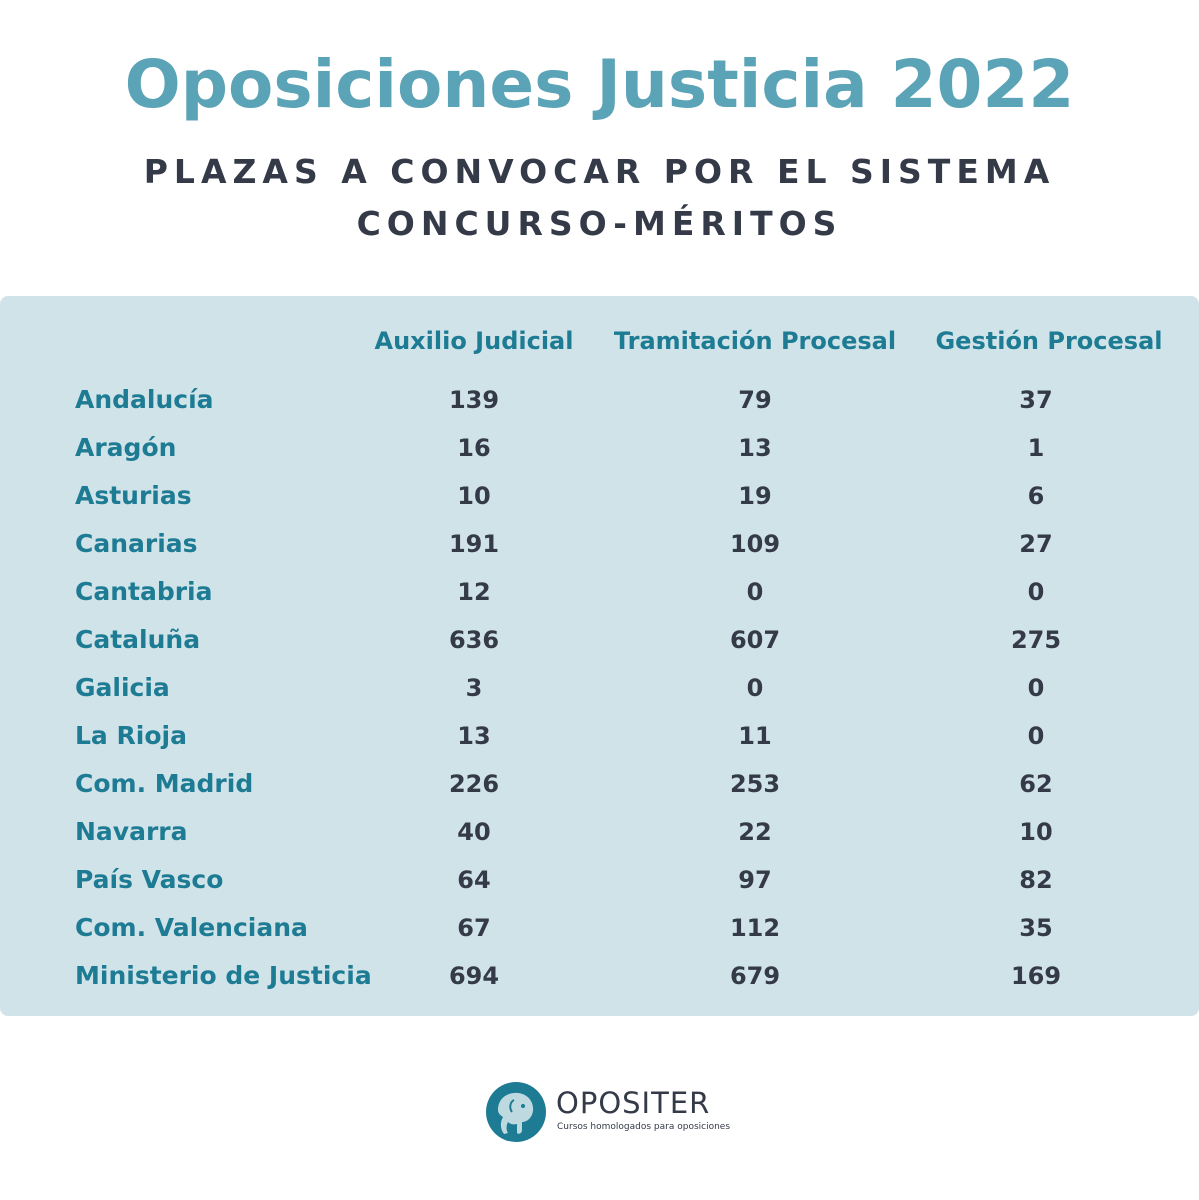 The width and height of the screenshot is (1199, 1200). I want to click on table-row: Canarias 191 109 27, so click(599, 544).